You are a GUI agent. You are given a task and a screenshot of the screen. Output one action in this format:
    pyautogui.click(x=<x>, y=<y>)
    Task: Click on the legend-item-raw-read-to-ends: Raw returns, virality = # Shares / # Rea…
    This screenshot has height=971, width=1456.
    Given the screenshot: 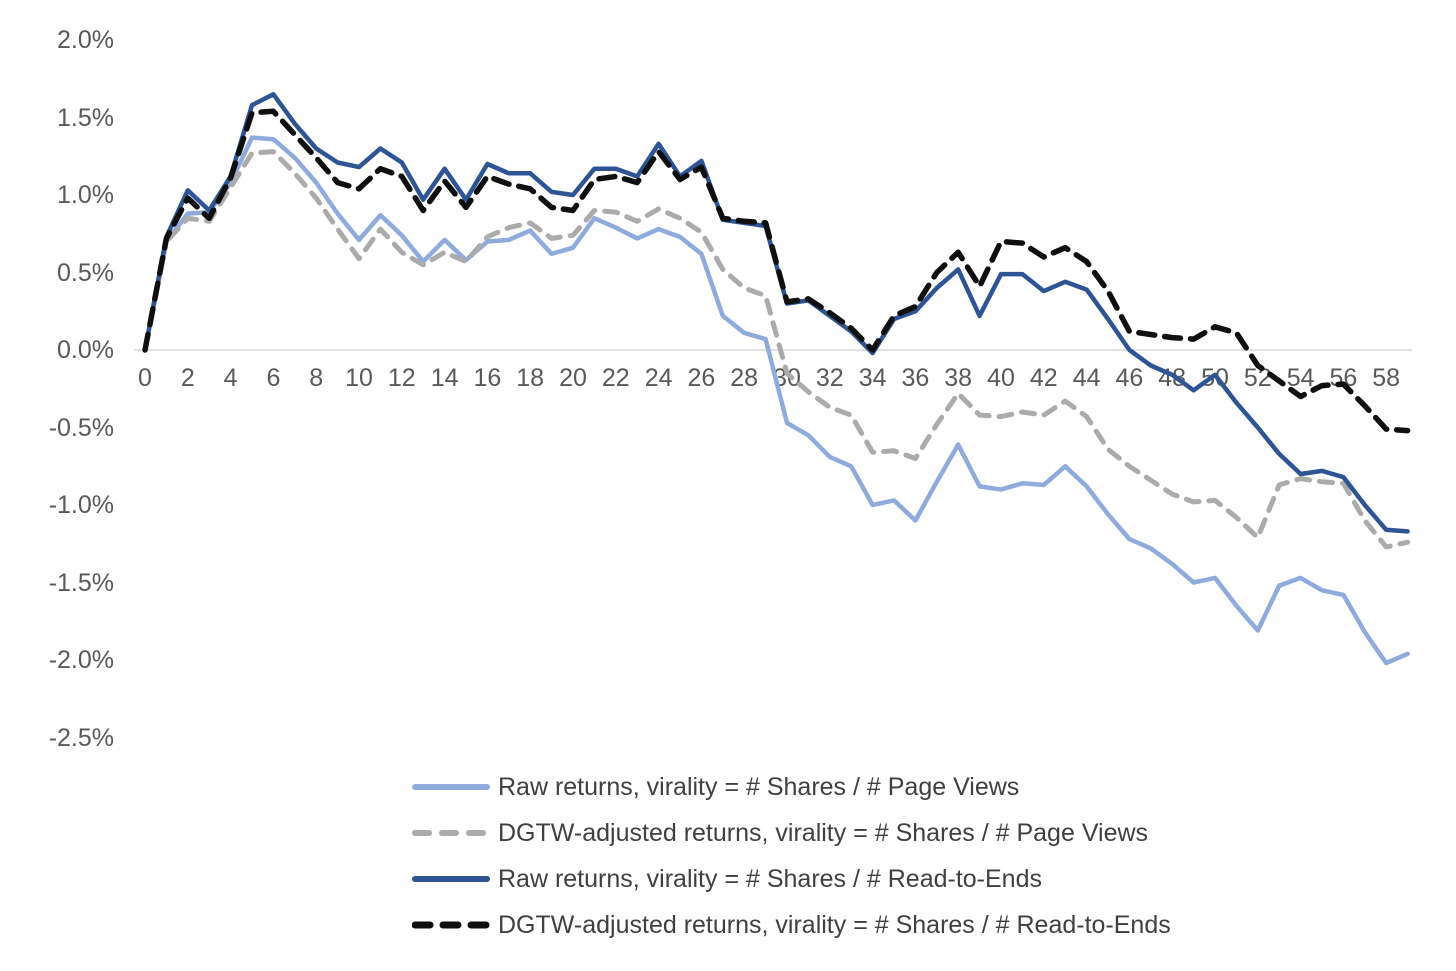 What is the action you would take?
    pyautogui.click(x=791, y=879)
    